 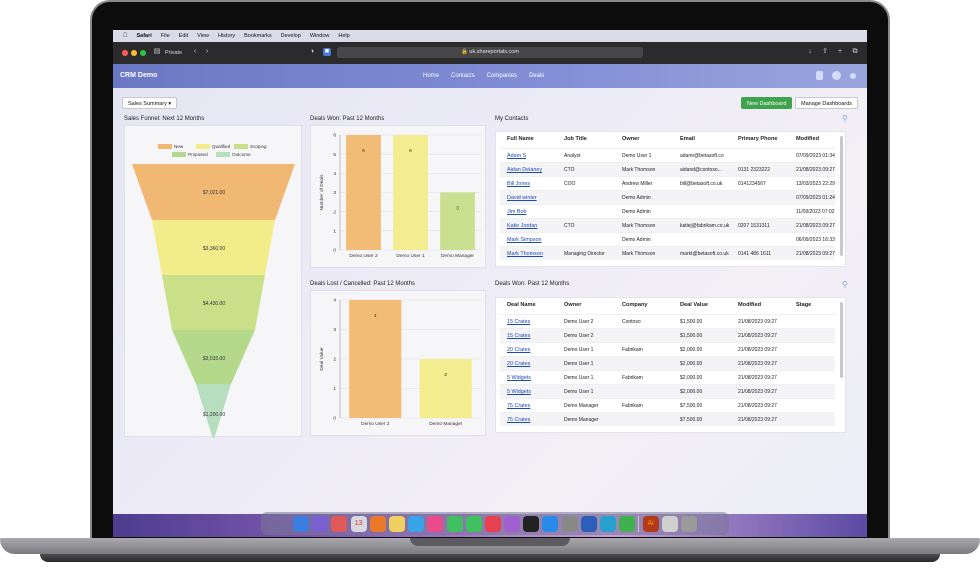 What do you see at coordinates (224, 36) in the screenshot?
I see `menu-history: History` at bounding box center [224, 36].